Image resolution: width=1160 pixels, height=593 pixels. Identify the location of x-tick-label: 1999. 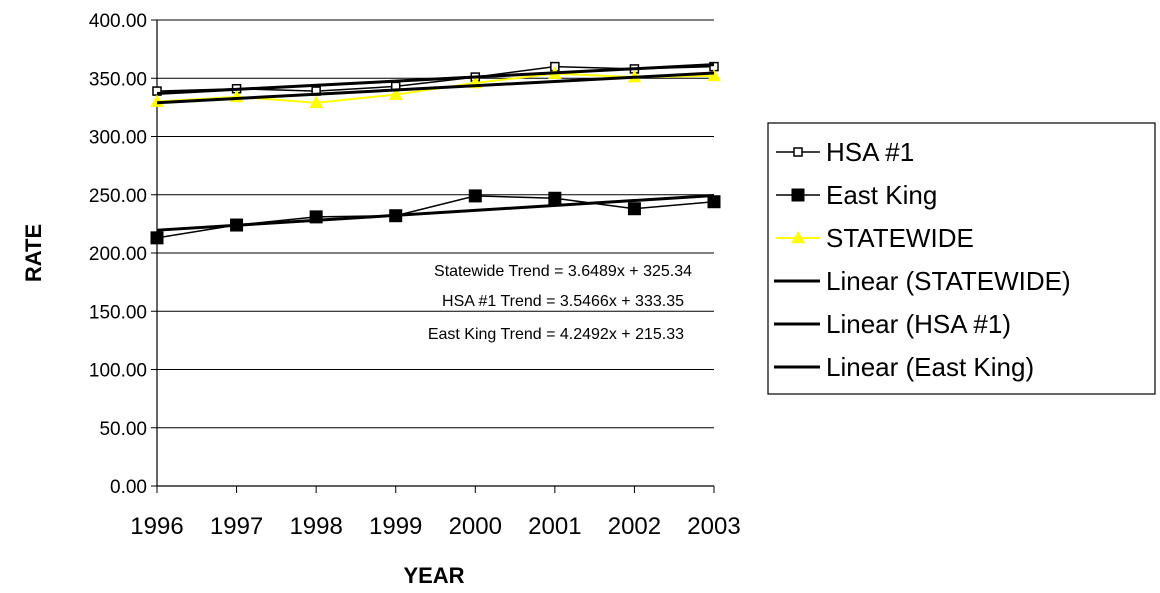
(395, 526).